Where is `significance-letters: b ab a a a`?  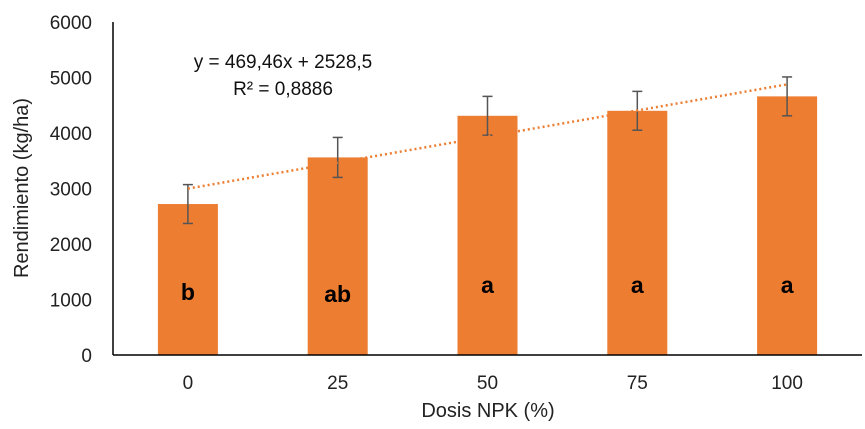 significance-letters: b ab a a a is located at coordinates (487, 289).